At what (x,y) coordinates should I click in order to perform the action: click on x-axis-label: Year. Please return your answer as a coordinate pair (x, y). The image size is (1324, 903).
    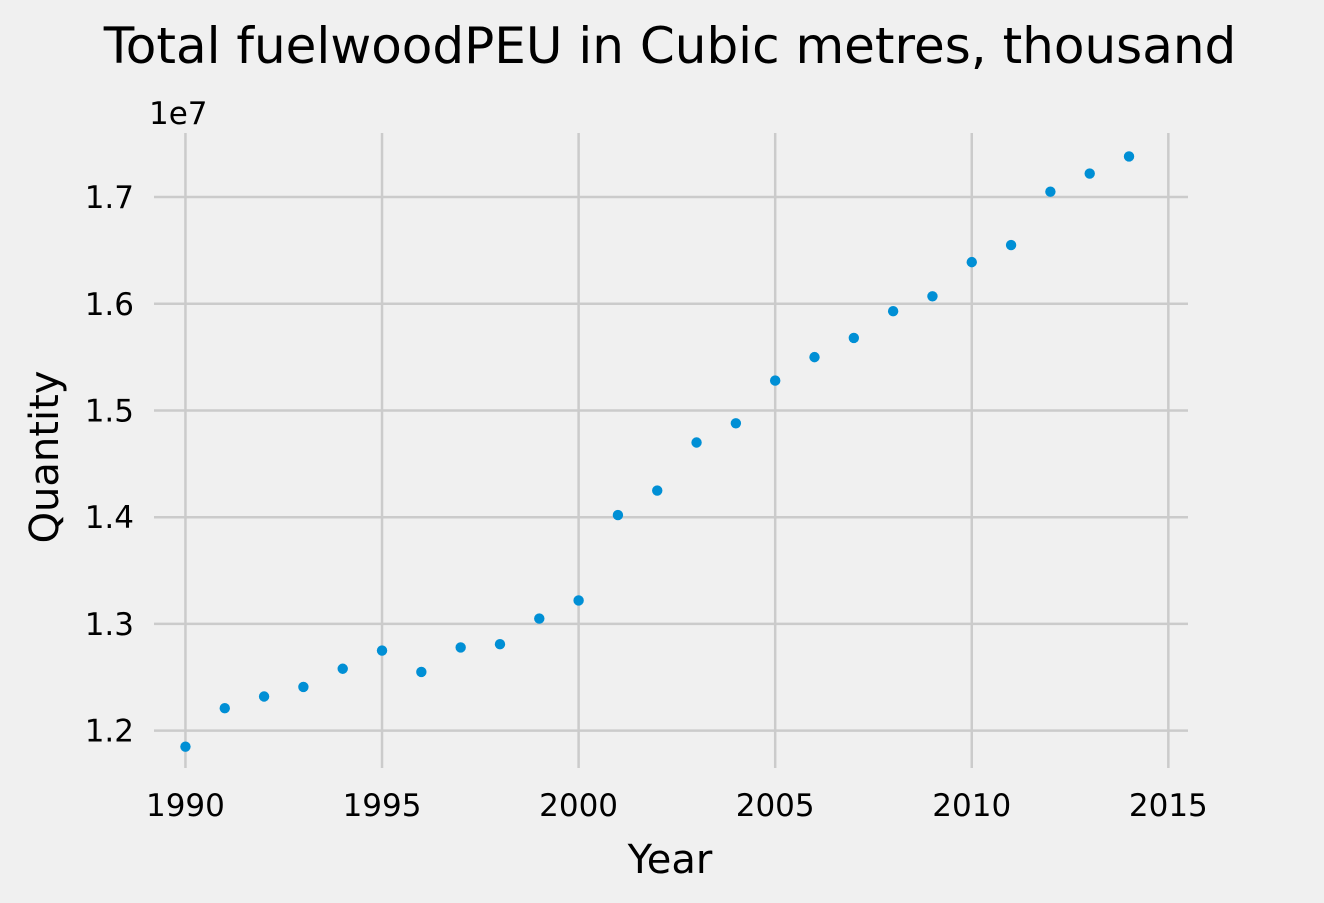
    Looking at the image, I should click on (670, 860).